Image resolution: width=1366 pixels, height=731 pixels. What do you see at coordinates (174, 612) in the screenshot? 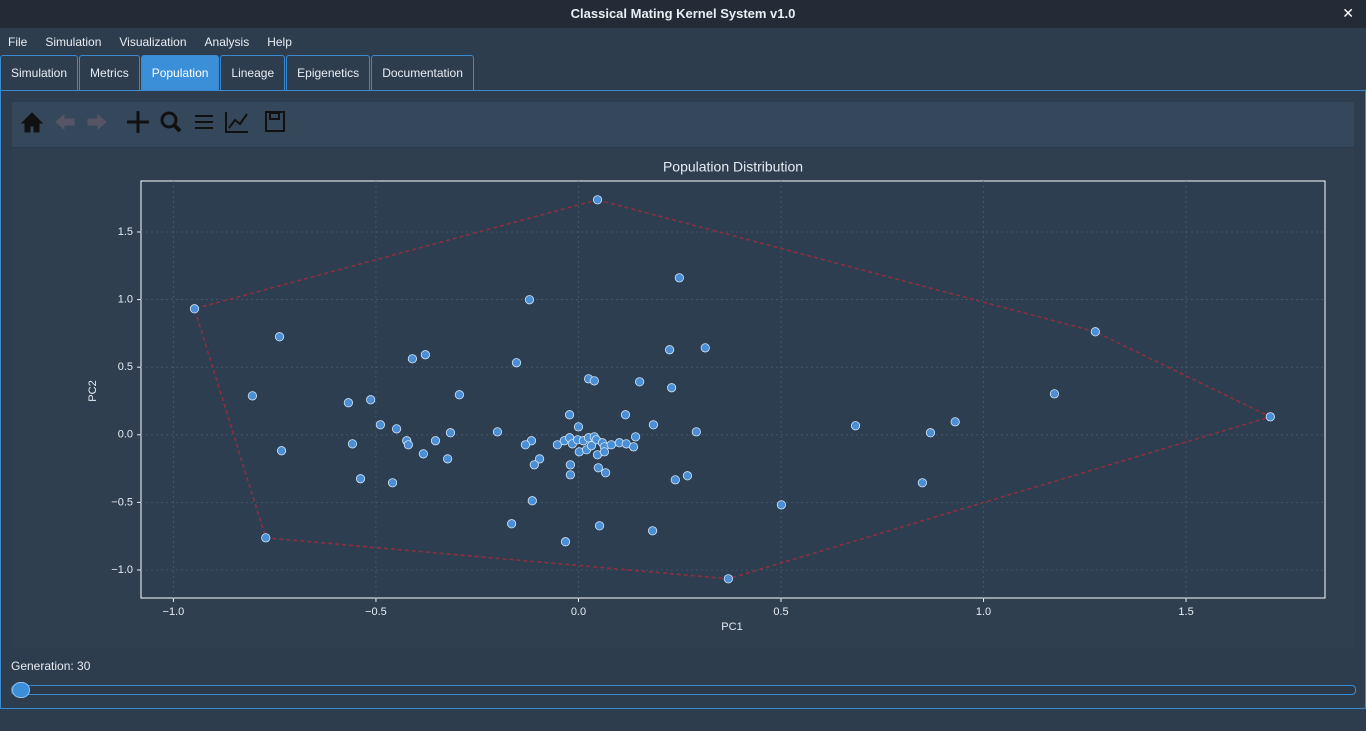
I see `x-tick-label: −1.0` at bounding box center [174, 612].